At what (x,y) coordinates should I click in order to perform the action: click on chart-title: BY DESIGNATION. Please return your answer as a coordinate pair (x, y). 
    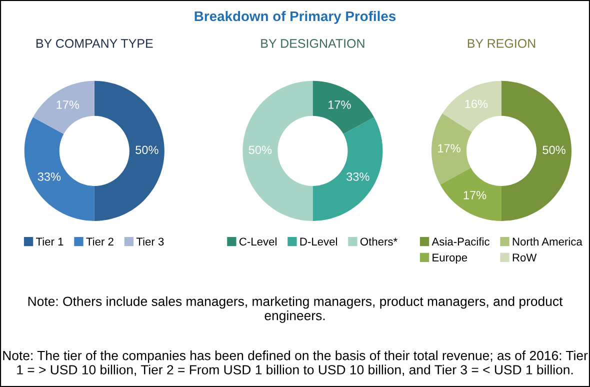
    Looking at the image, I should click on (312, 43).